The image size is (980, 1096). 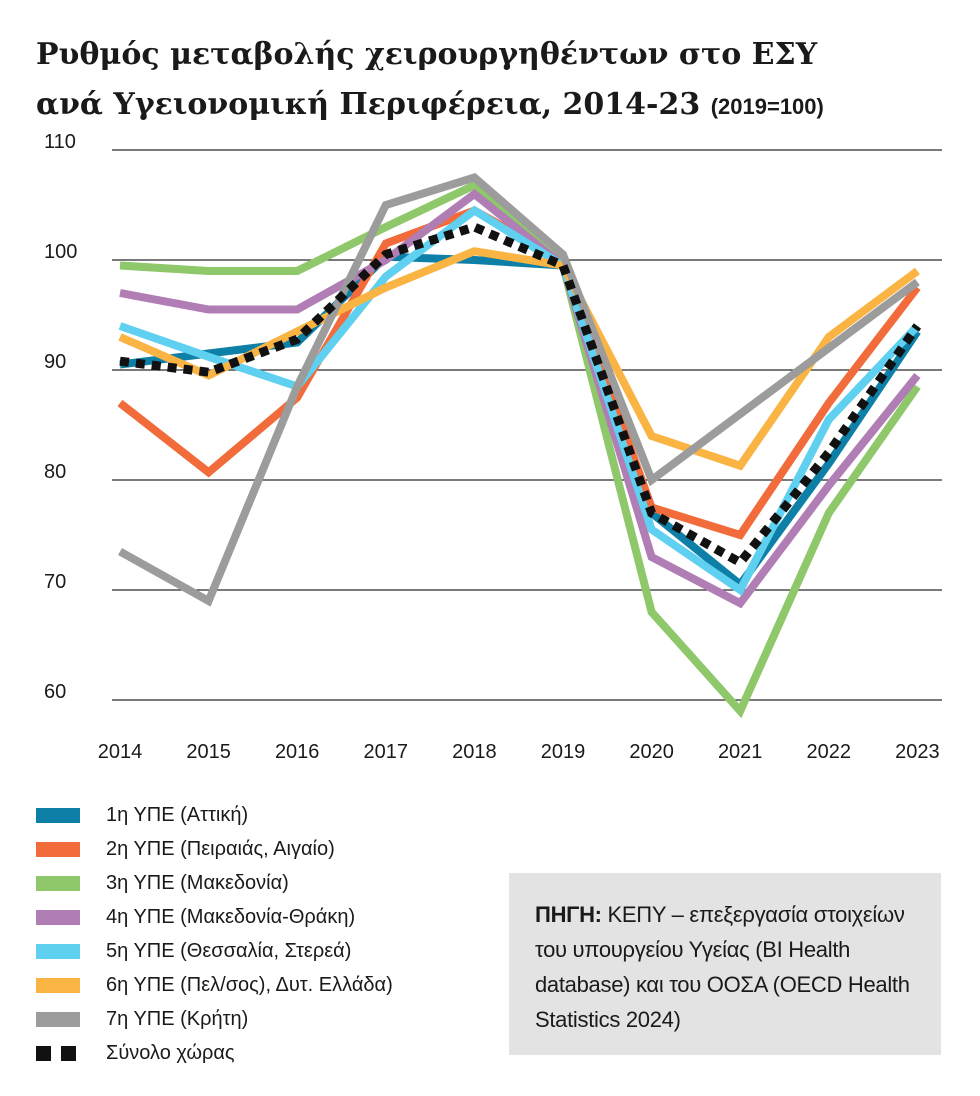 I want to click on x-tick-label-2017: 2017, so click(x=386, y=752).